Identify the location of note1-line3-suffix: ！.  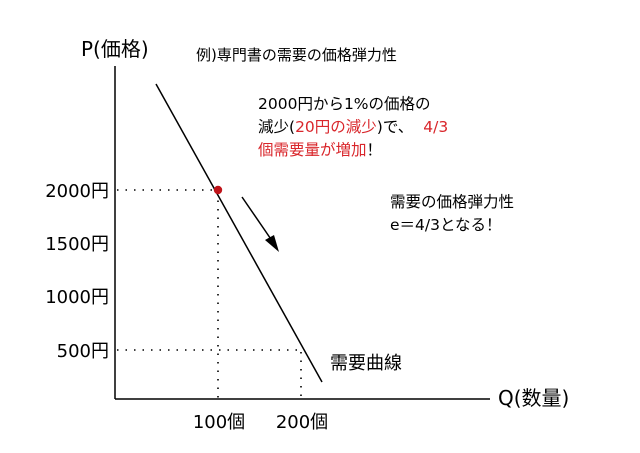
(375, 150).